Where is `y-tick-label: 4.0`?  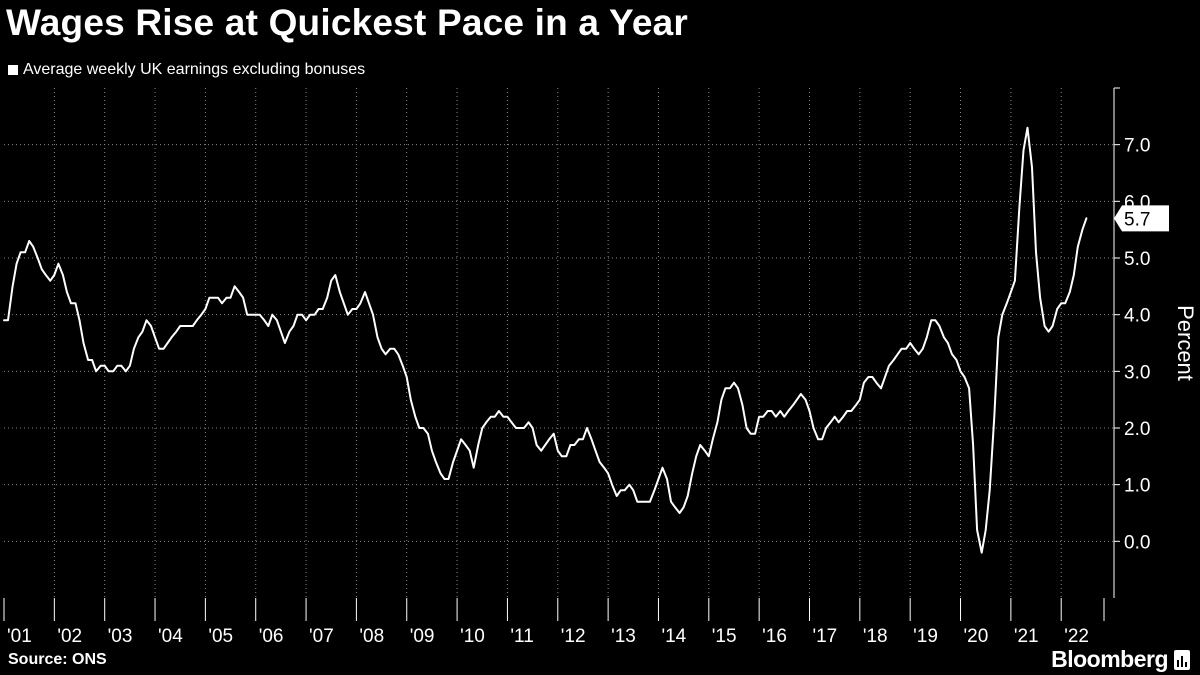
y-tick-label: 4.0 is located at coordinates (1137, 316).